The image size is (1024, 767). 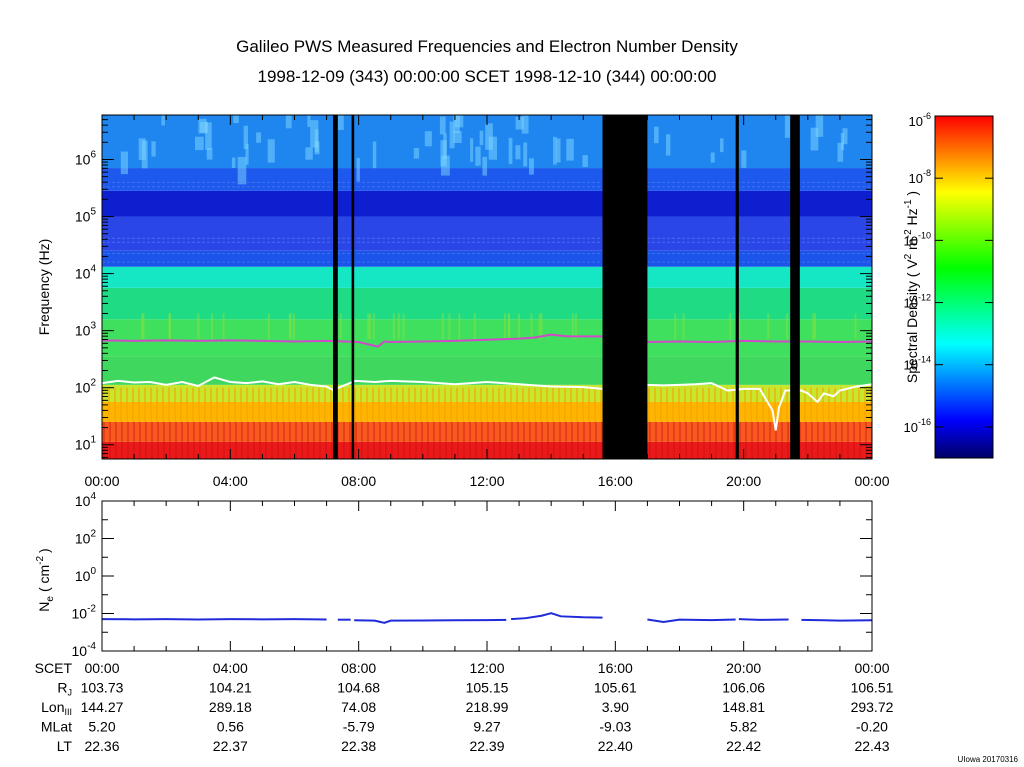 I want to click on ephemeris-cell: -9.03, so click(x=615, y=727).